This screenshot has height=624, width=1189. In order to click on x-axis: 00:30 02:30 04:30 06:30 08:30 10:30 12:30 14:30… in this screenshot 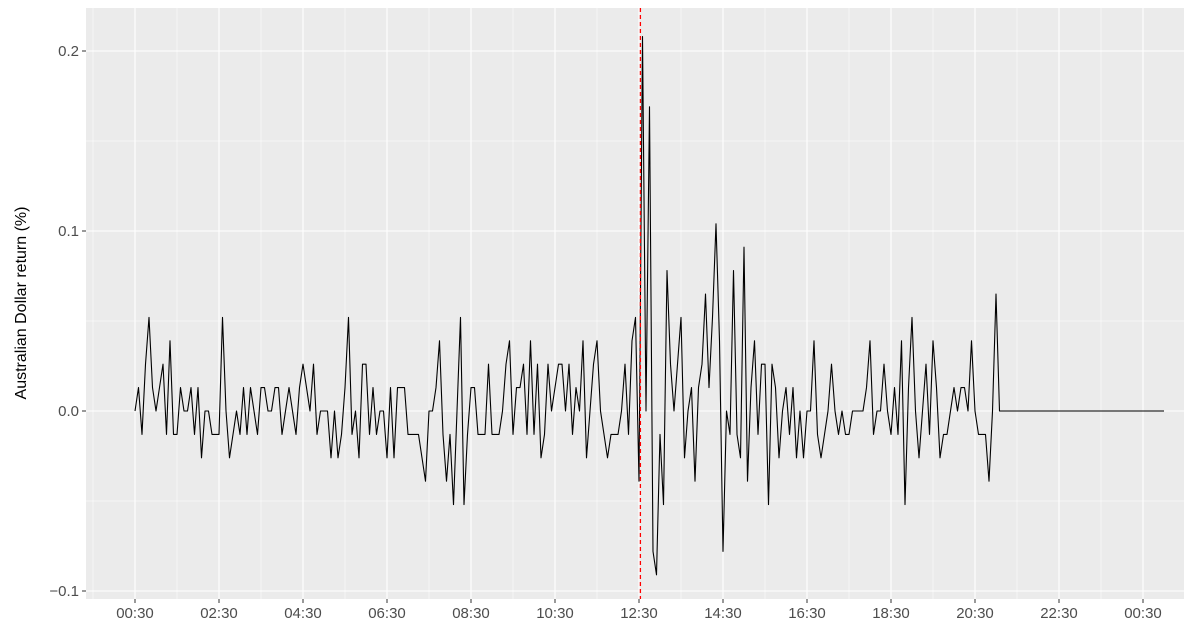, I will do `click(639, 610)`.